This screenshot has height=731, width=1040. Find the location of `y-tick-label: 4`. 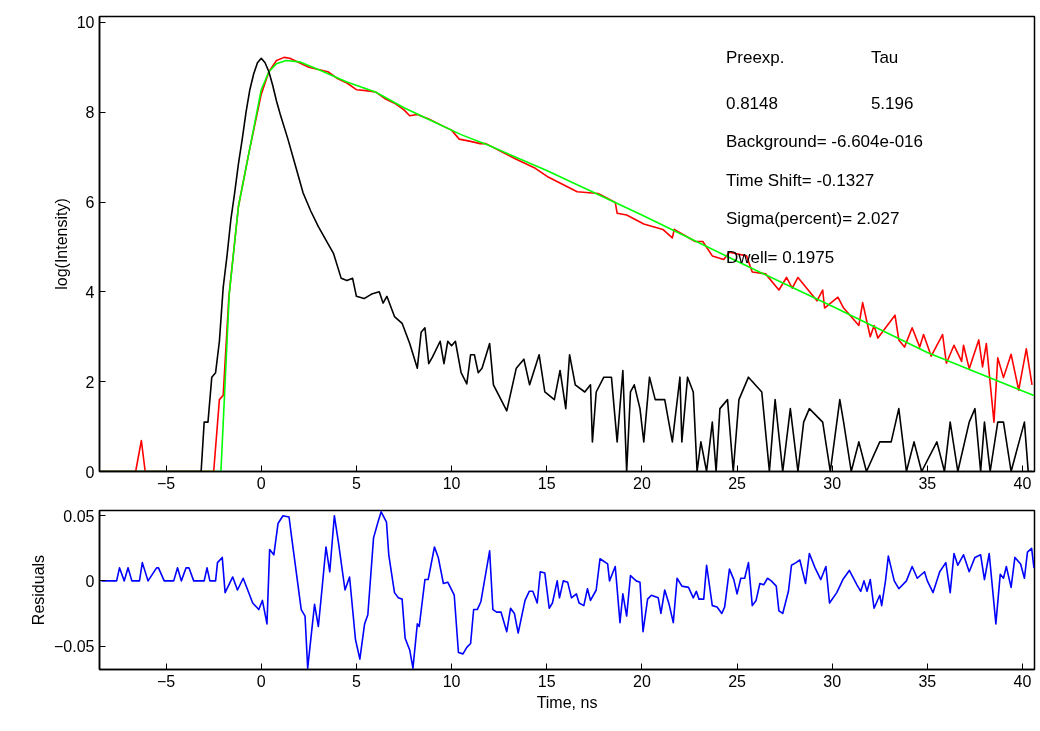

y-tick-label: 4 is located at coordinates (90, 292).